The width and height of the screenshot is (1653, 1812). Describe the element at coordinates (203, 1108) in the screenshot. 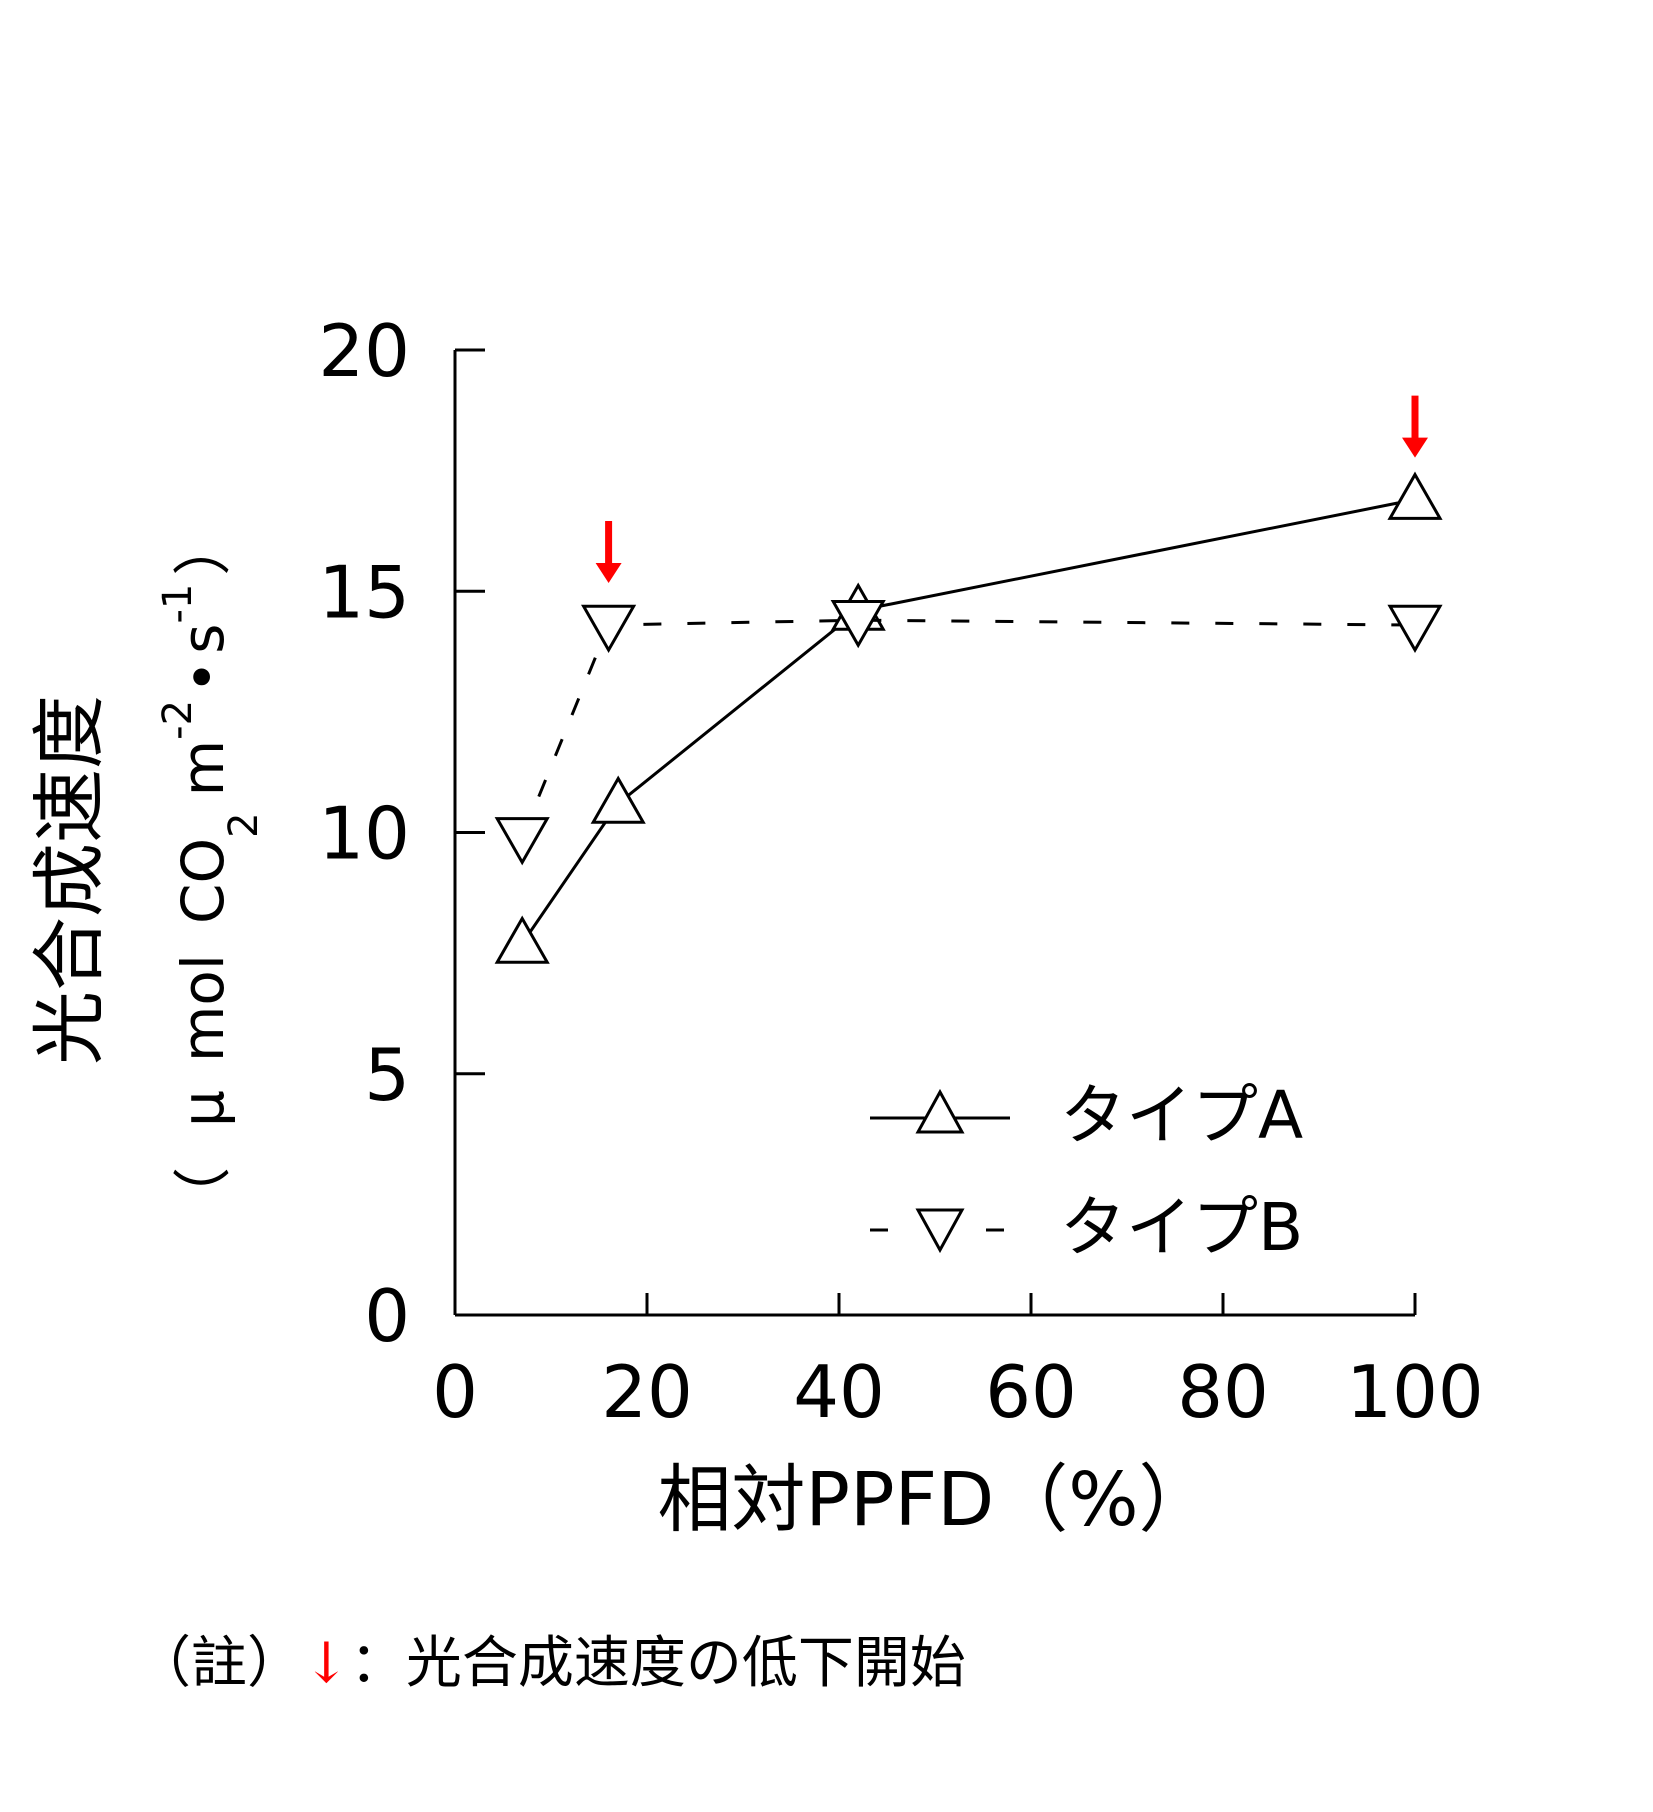

I see `y-unit-mu: μ` at that location.